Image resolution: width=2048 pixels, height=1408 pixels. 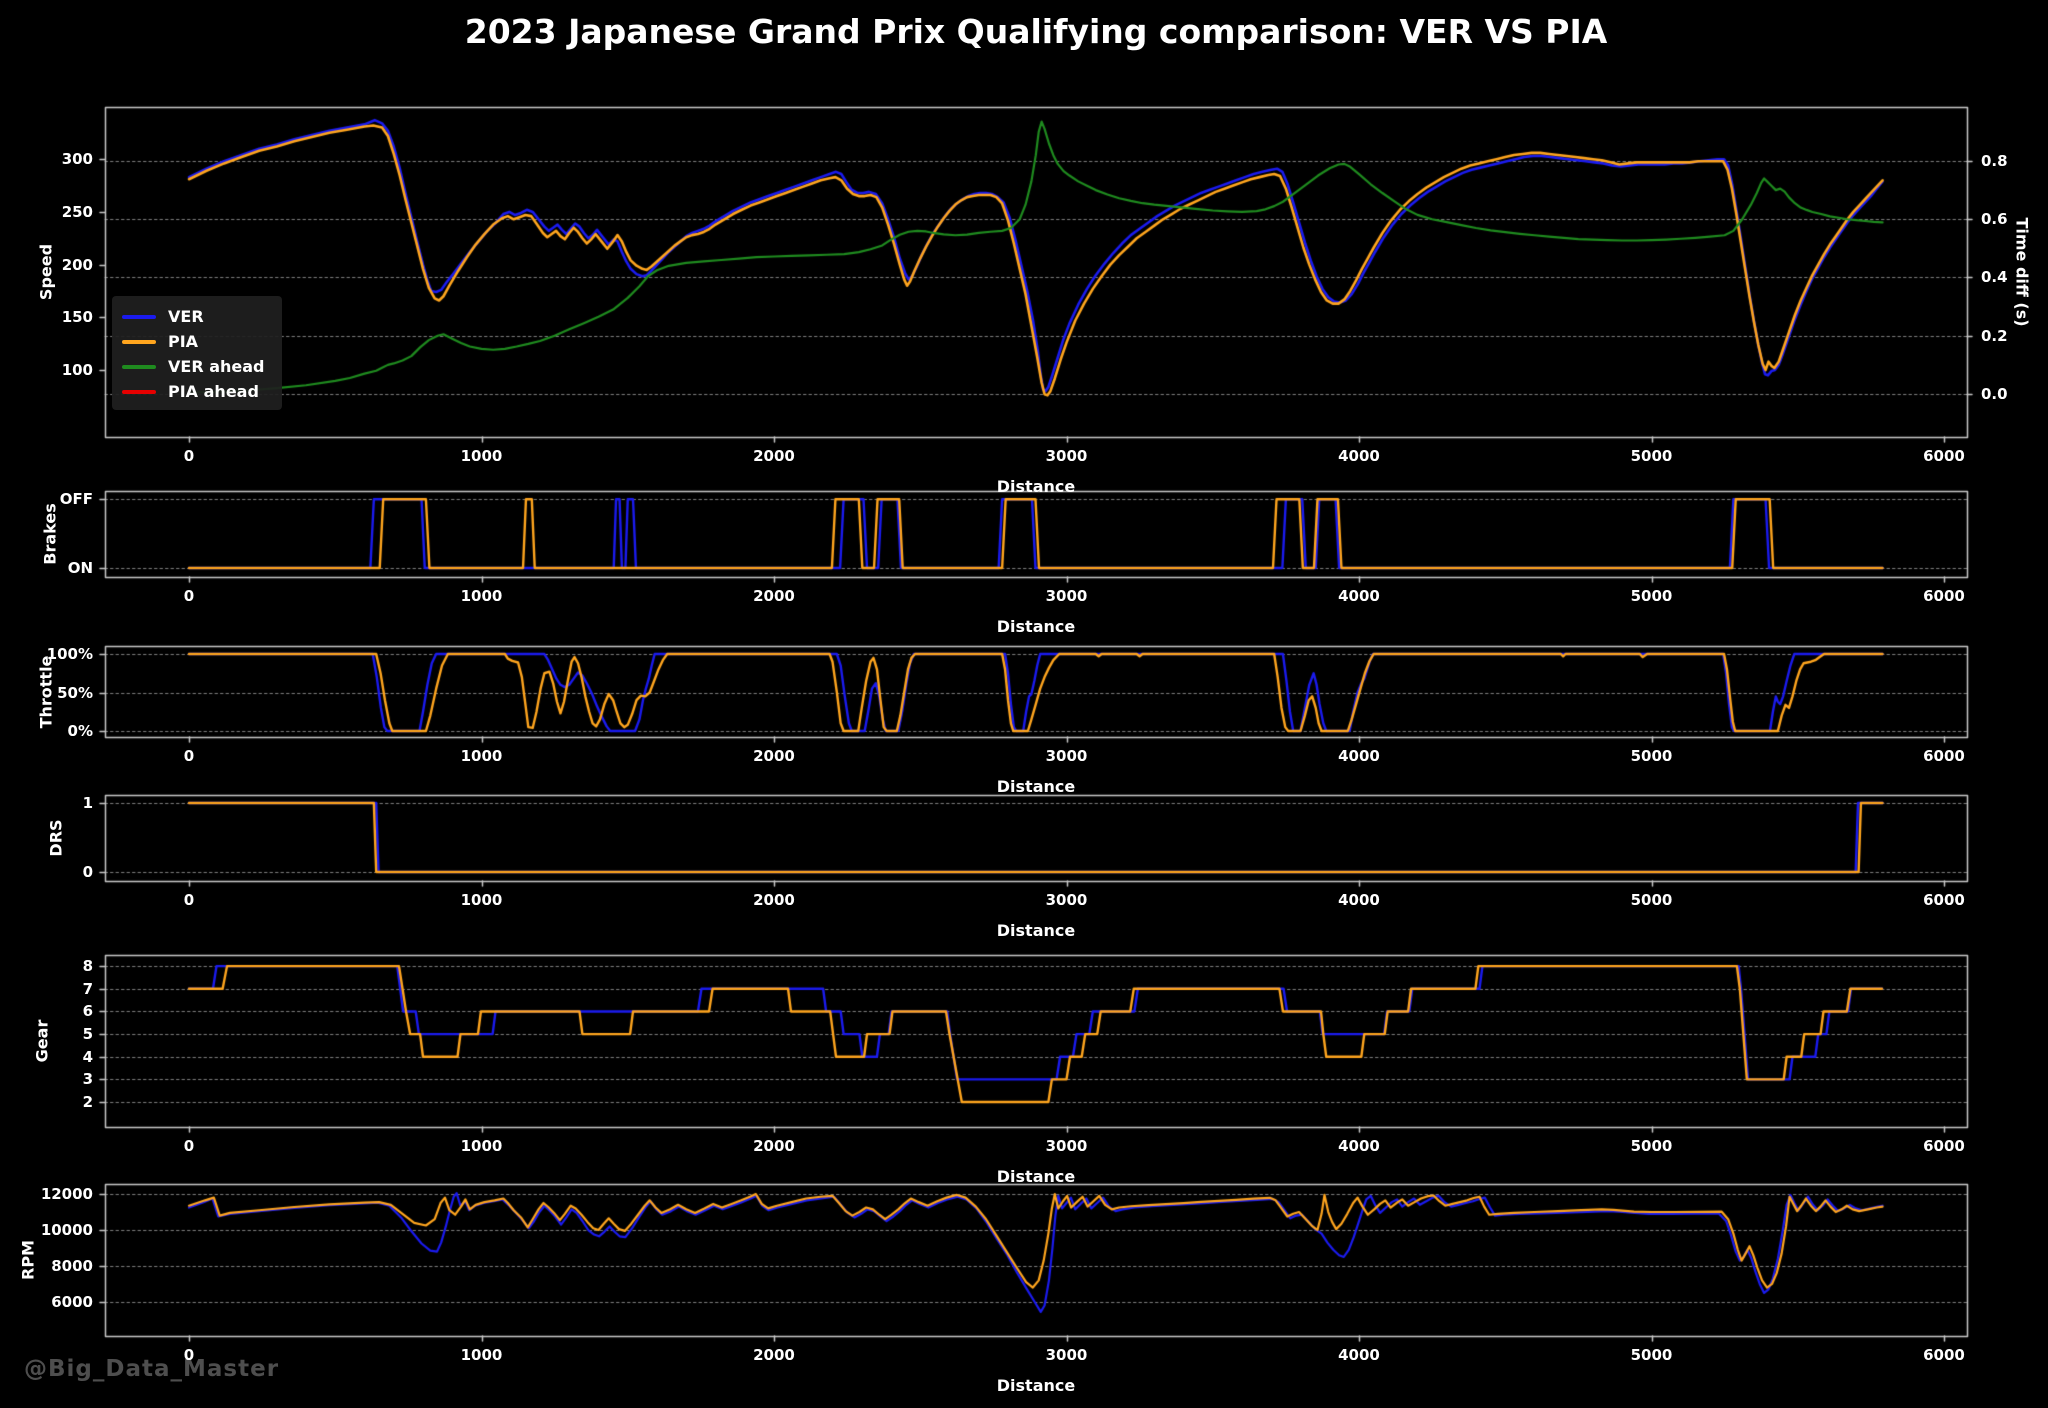 I want to click on gear-xtick-4000: 4000, so click(x=1359, y=1146).